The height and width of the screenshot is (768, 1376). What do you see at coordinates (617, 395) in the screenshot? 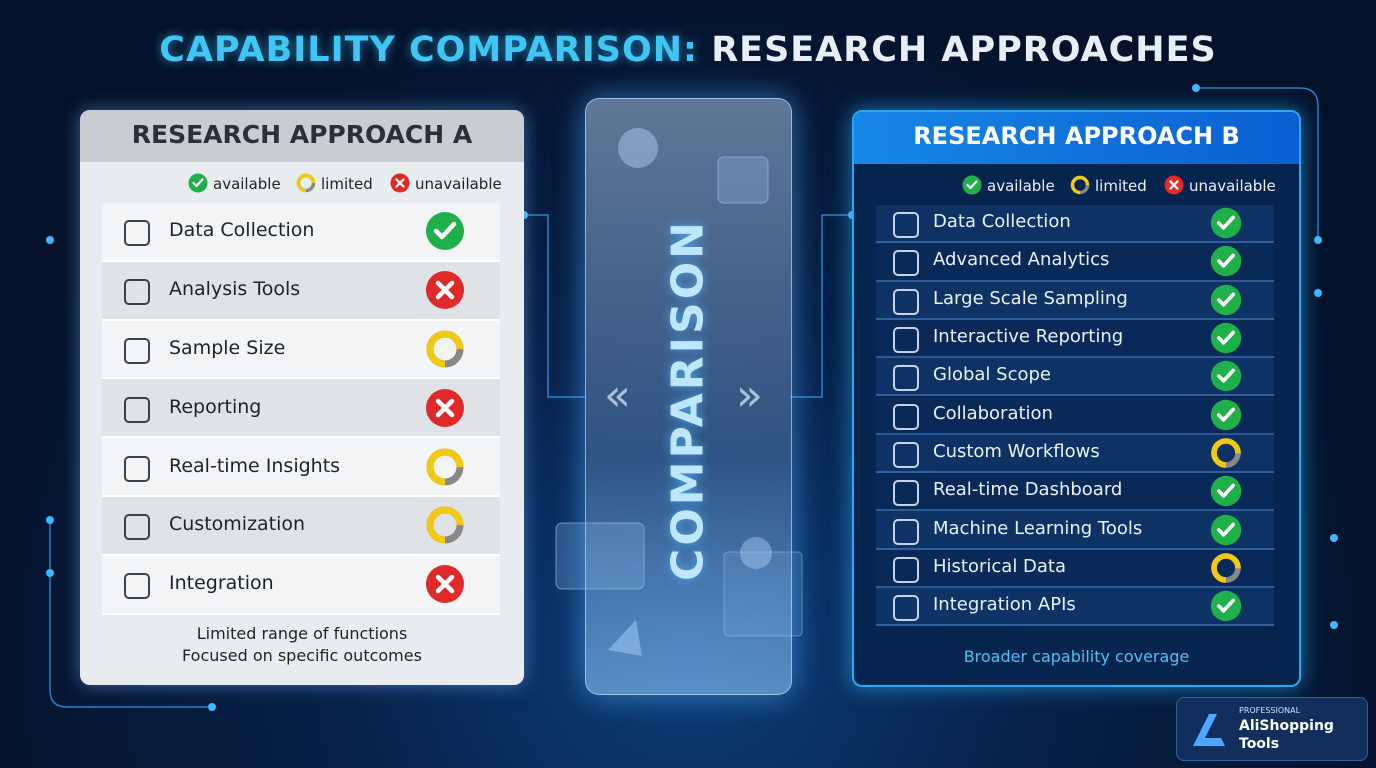
I see `chevron: «` at bounding box center [617, 395].